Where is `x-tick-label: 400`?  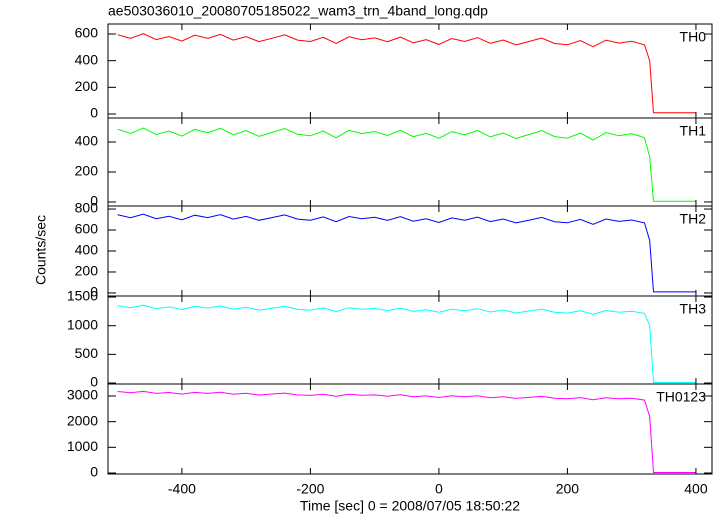 x-tick-label: 400 is located at coordinates (696, 489).